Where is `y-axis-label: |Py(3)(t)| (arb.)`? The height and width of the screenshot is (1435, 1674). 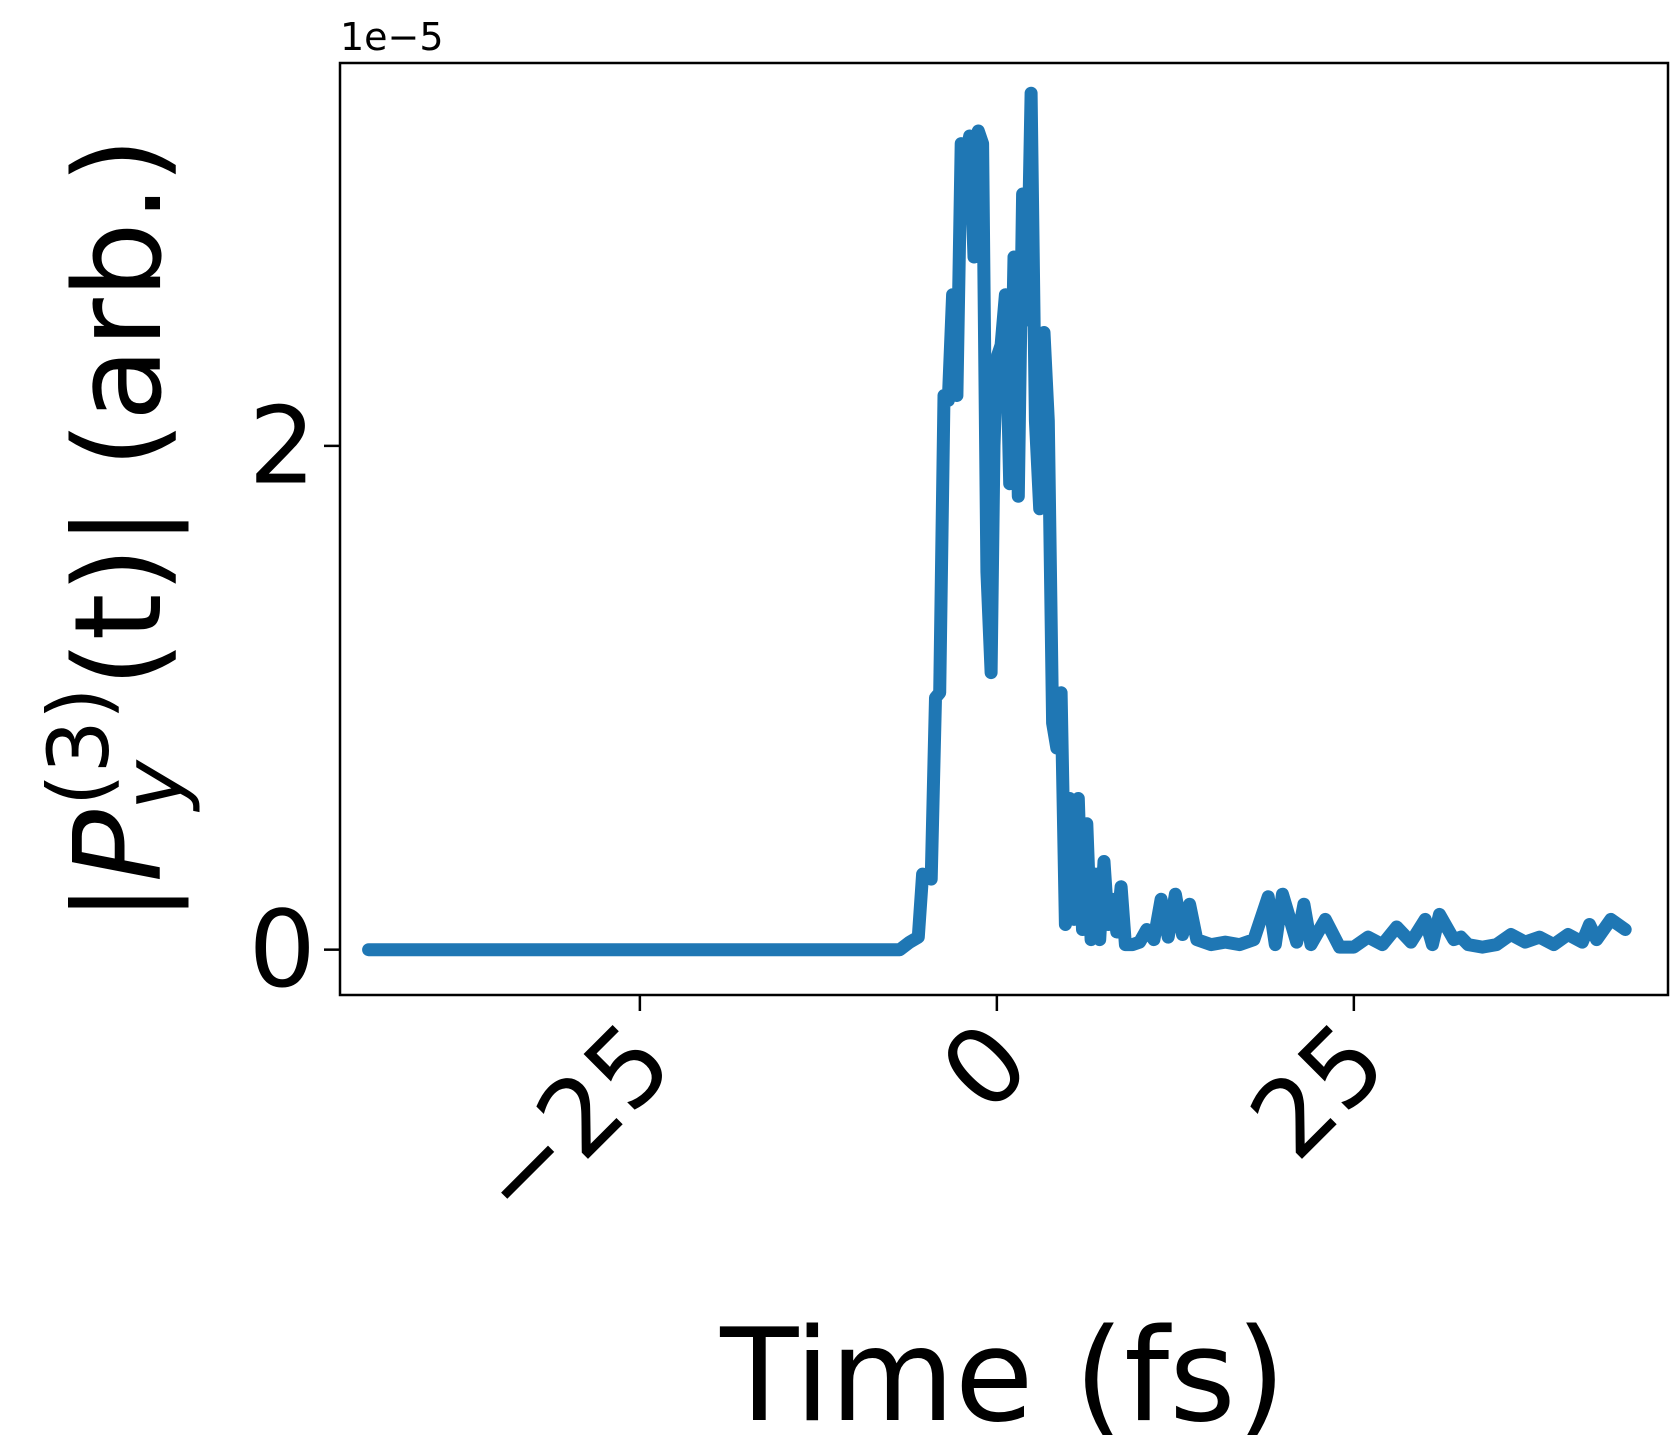 y-axis-label: |Py(3)(t)| (arb.) is located at coordinates (116, 530).